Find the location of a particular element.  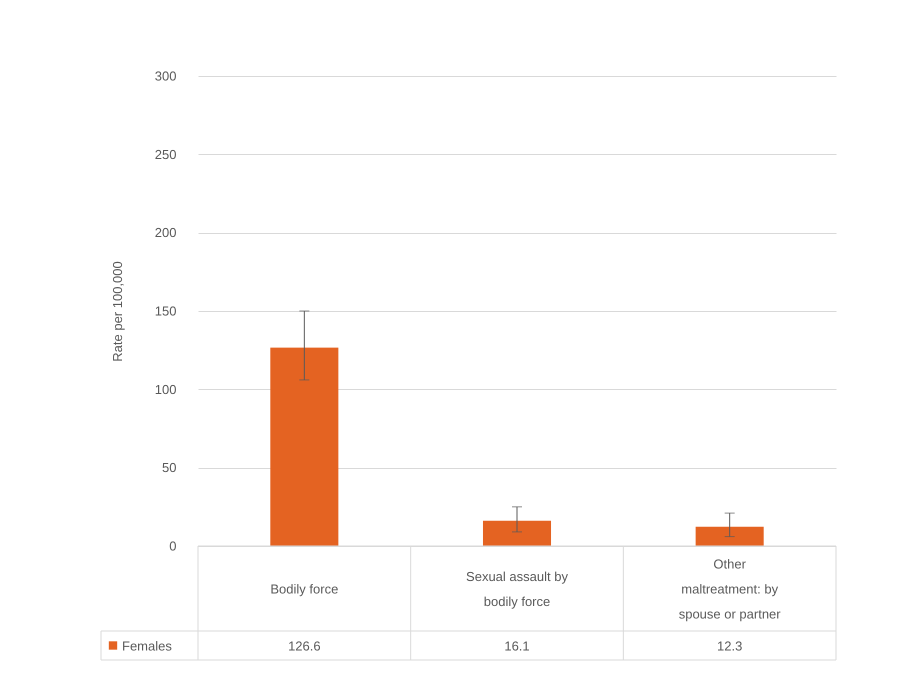

y-tick-label: 100 is located at coordinates (165, 389).